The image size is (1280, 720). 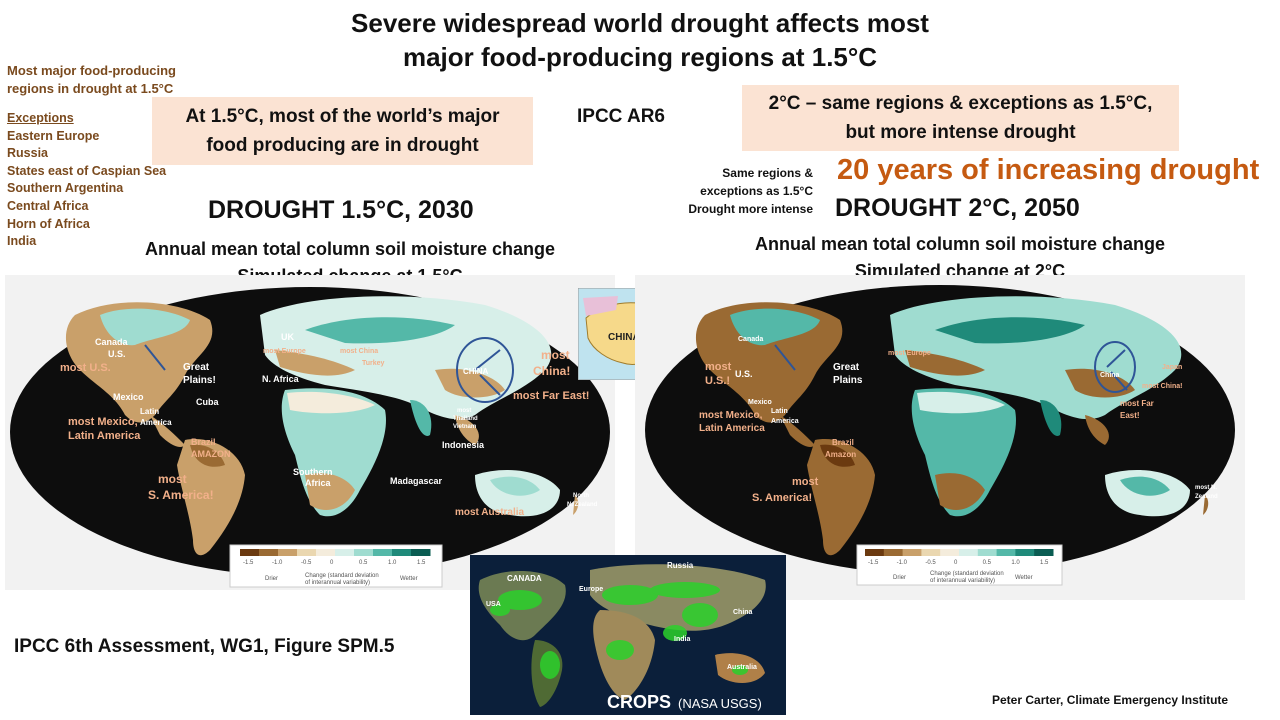 I want to click on map-label: East!, so click(x=1130, y=415).